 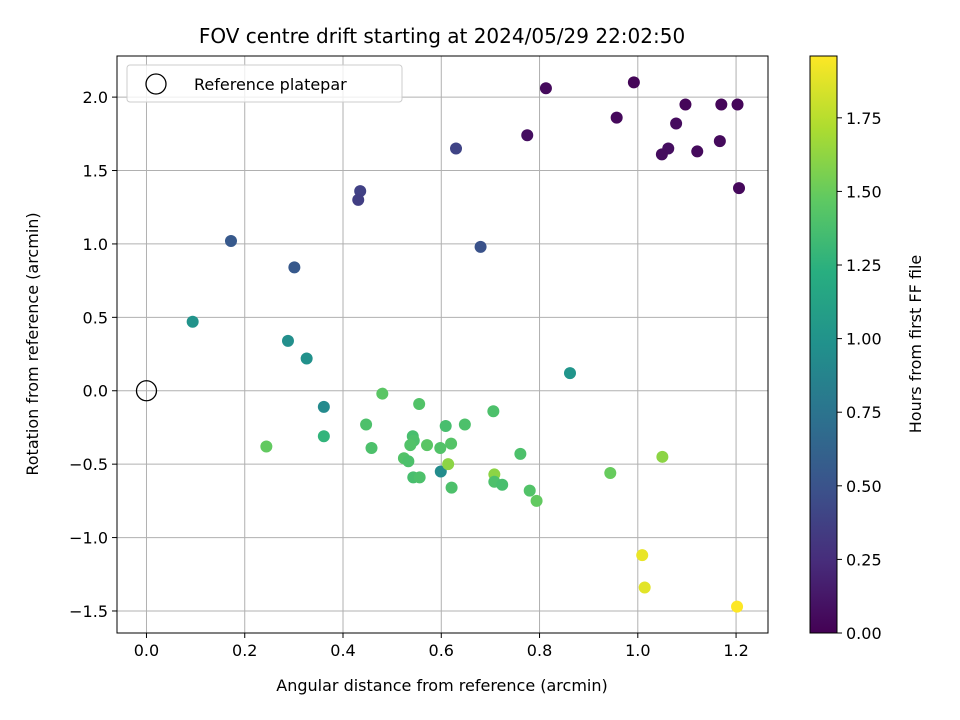 What do you see at coordinates (342, 650) in the screenshot?
I see `x-tick-label: 0.4` at bounding box center [342, 650].